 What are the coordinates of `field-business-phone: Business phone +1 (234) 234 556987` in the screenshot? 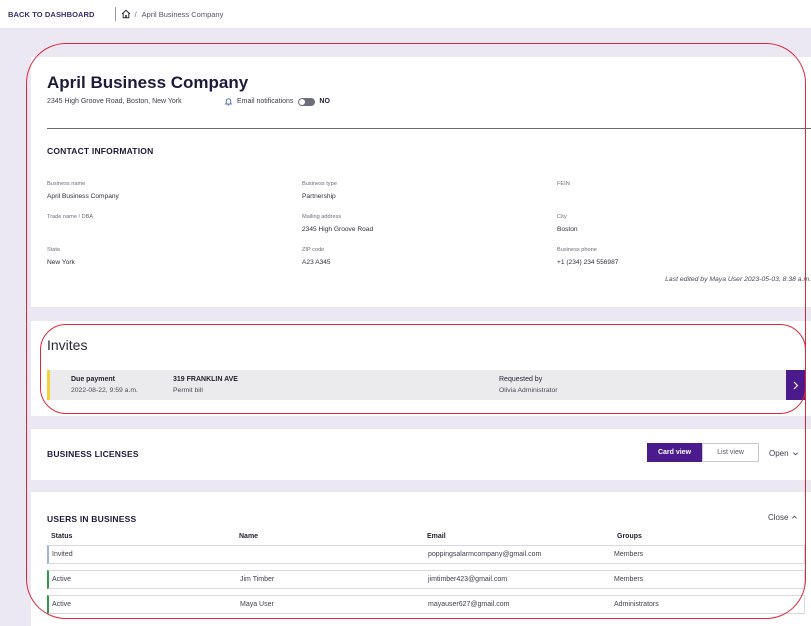 It's located at (587, 256).